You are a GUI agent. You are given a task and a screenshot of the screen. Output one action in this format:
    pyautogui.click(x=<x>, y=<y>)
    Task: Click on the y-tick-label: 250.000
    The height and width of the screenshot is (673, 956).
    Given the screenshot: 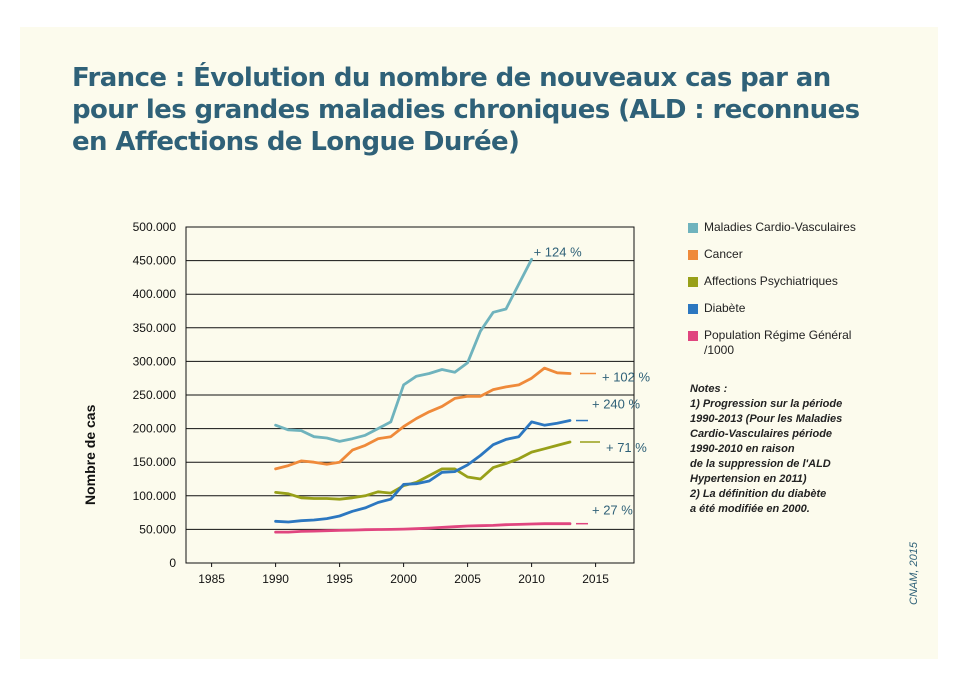 What is the action you would take?
    pyautogui.click(x=155, y=395)
    